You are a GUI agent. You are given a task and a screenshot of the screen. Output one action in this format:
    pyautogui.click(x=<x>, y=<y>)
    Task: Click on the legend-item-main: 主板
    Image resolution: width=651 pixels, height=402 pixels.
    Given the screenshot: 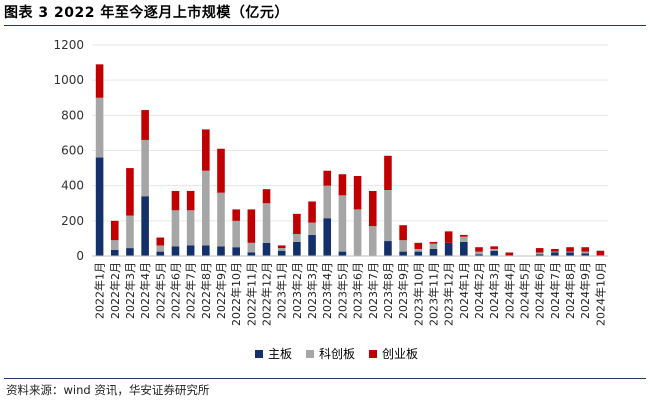 What is the action you would take?
    pyautogui.click(x=273, y=353)
    